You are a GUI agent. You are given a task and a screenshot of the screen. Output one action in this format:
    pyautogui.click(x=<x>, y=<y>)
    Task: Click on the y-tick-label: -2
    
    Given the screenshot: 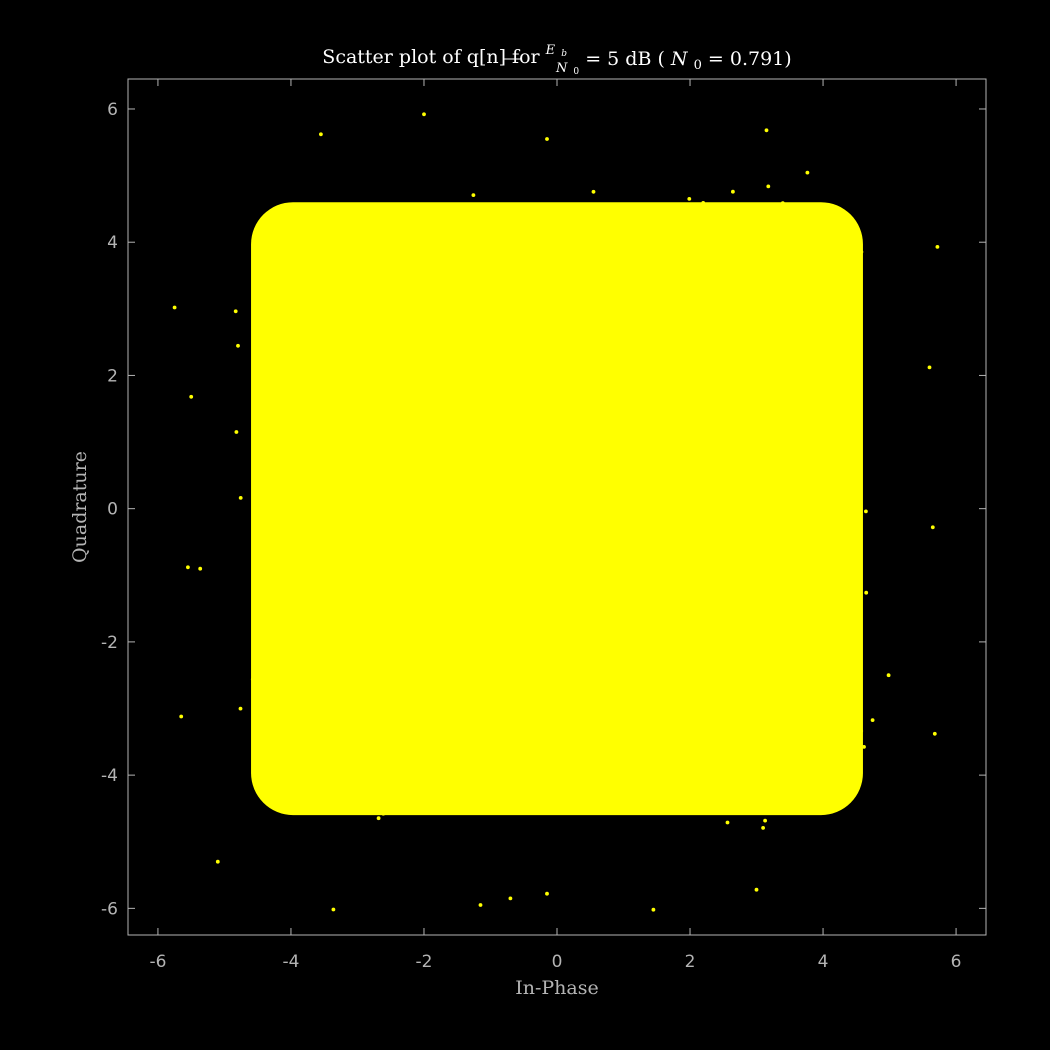 What is the action you would take?
    pyautogui.click(x=109, y=643)
    